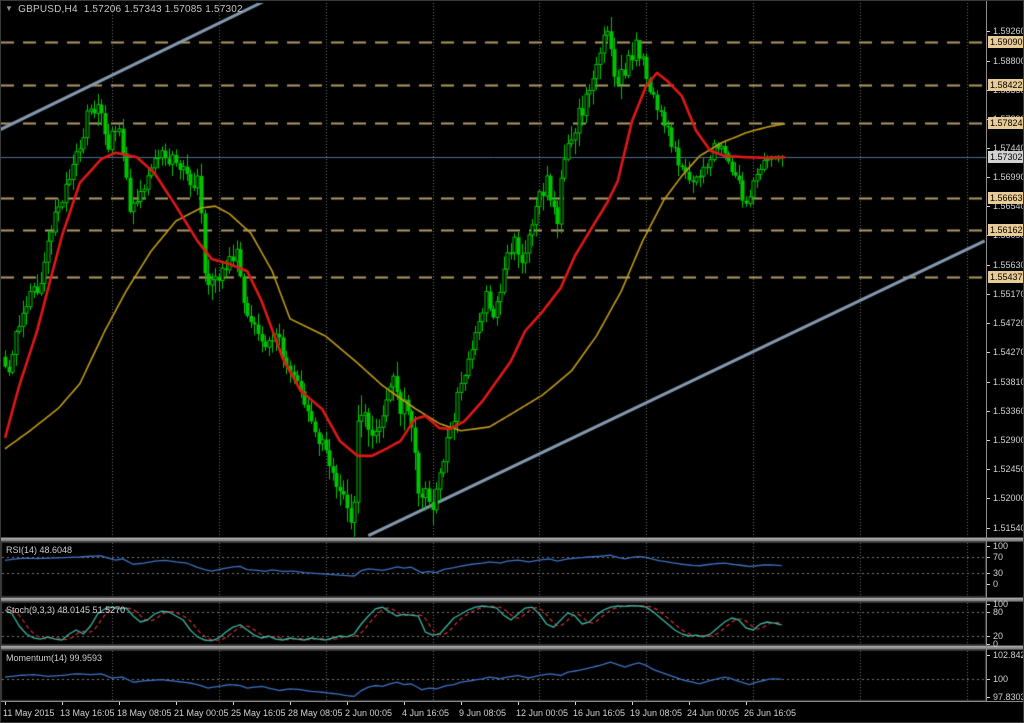 The height and width of the screenshot is (723, 1024). Describe the element at coordinates (48, 9) in the screenshot. I see `chart-symbol-period: GBPUSD,H4` at that location.